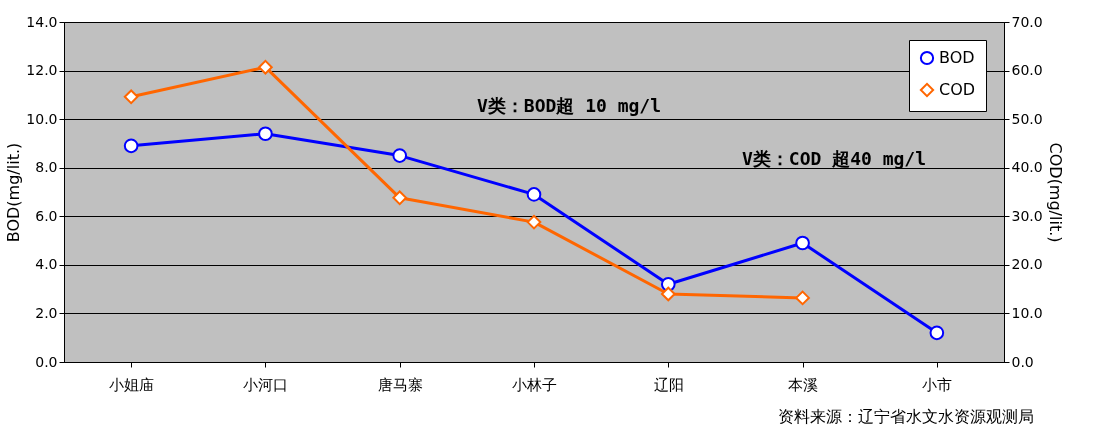  Describe the element at coordinates (266, 384) in the screenshot. I see `x-tick-label: 小河口` at that location.